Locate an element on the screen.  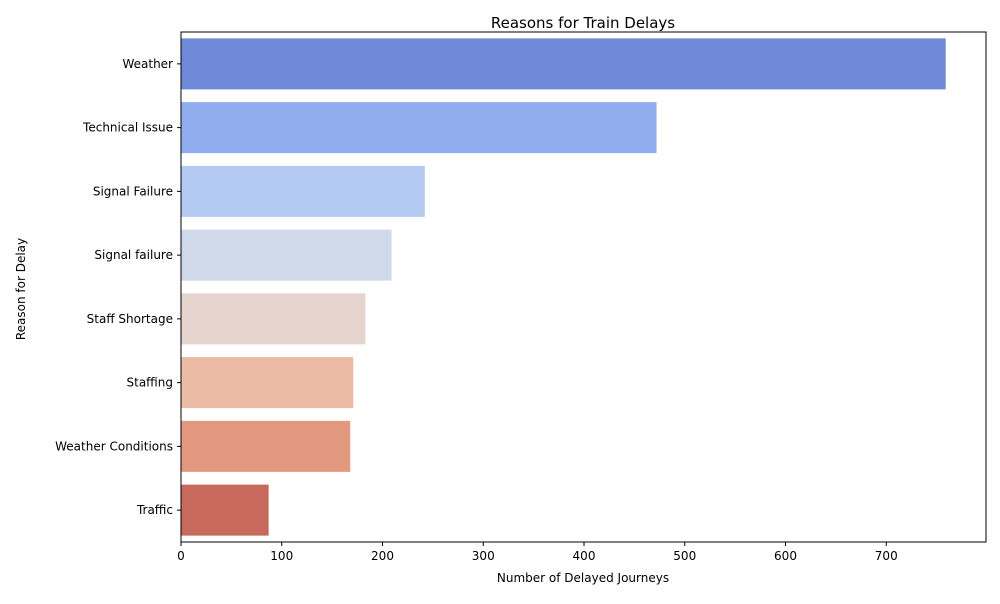
x-axis-label: Number of Delayed Journeys is located at coordinates (583, 578).